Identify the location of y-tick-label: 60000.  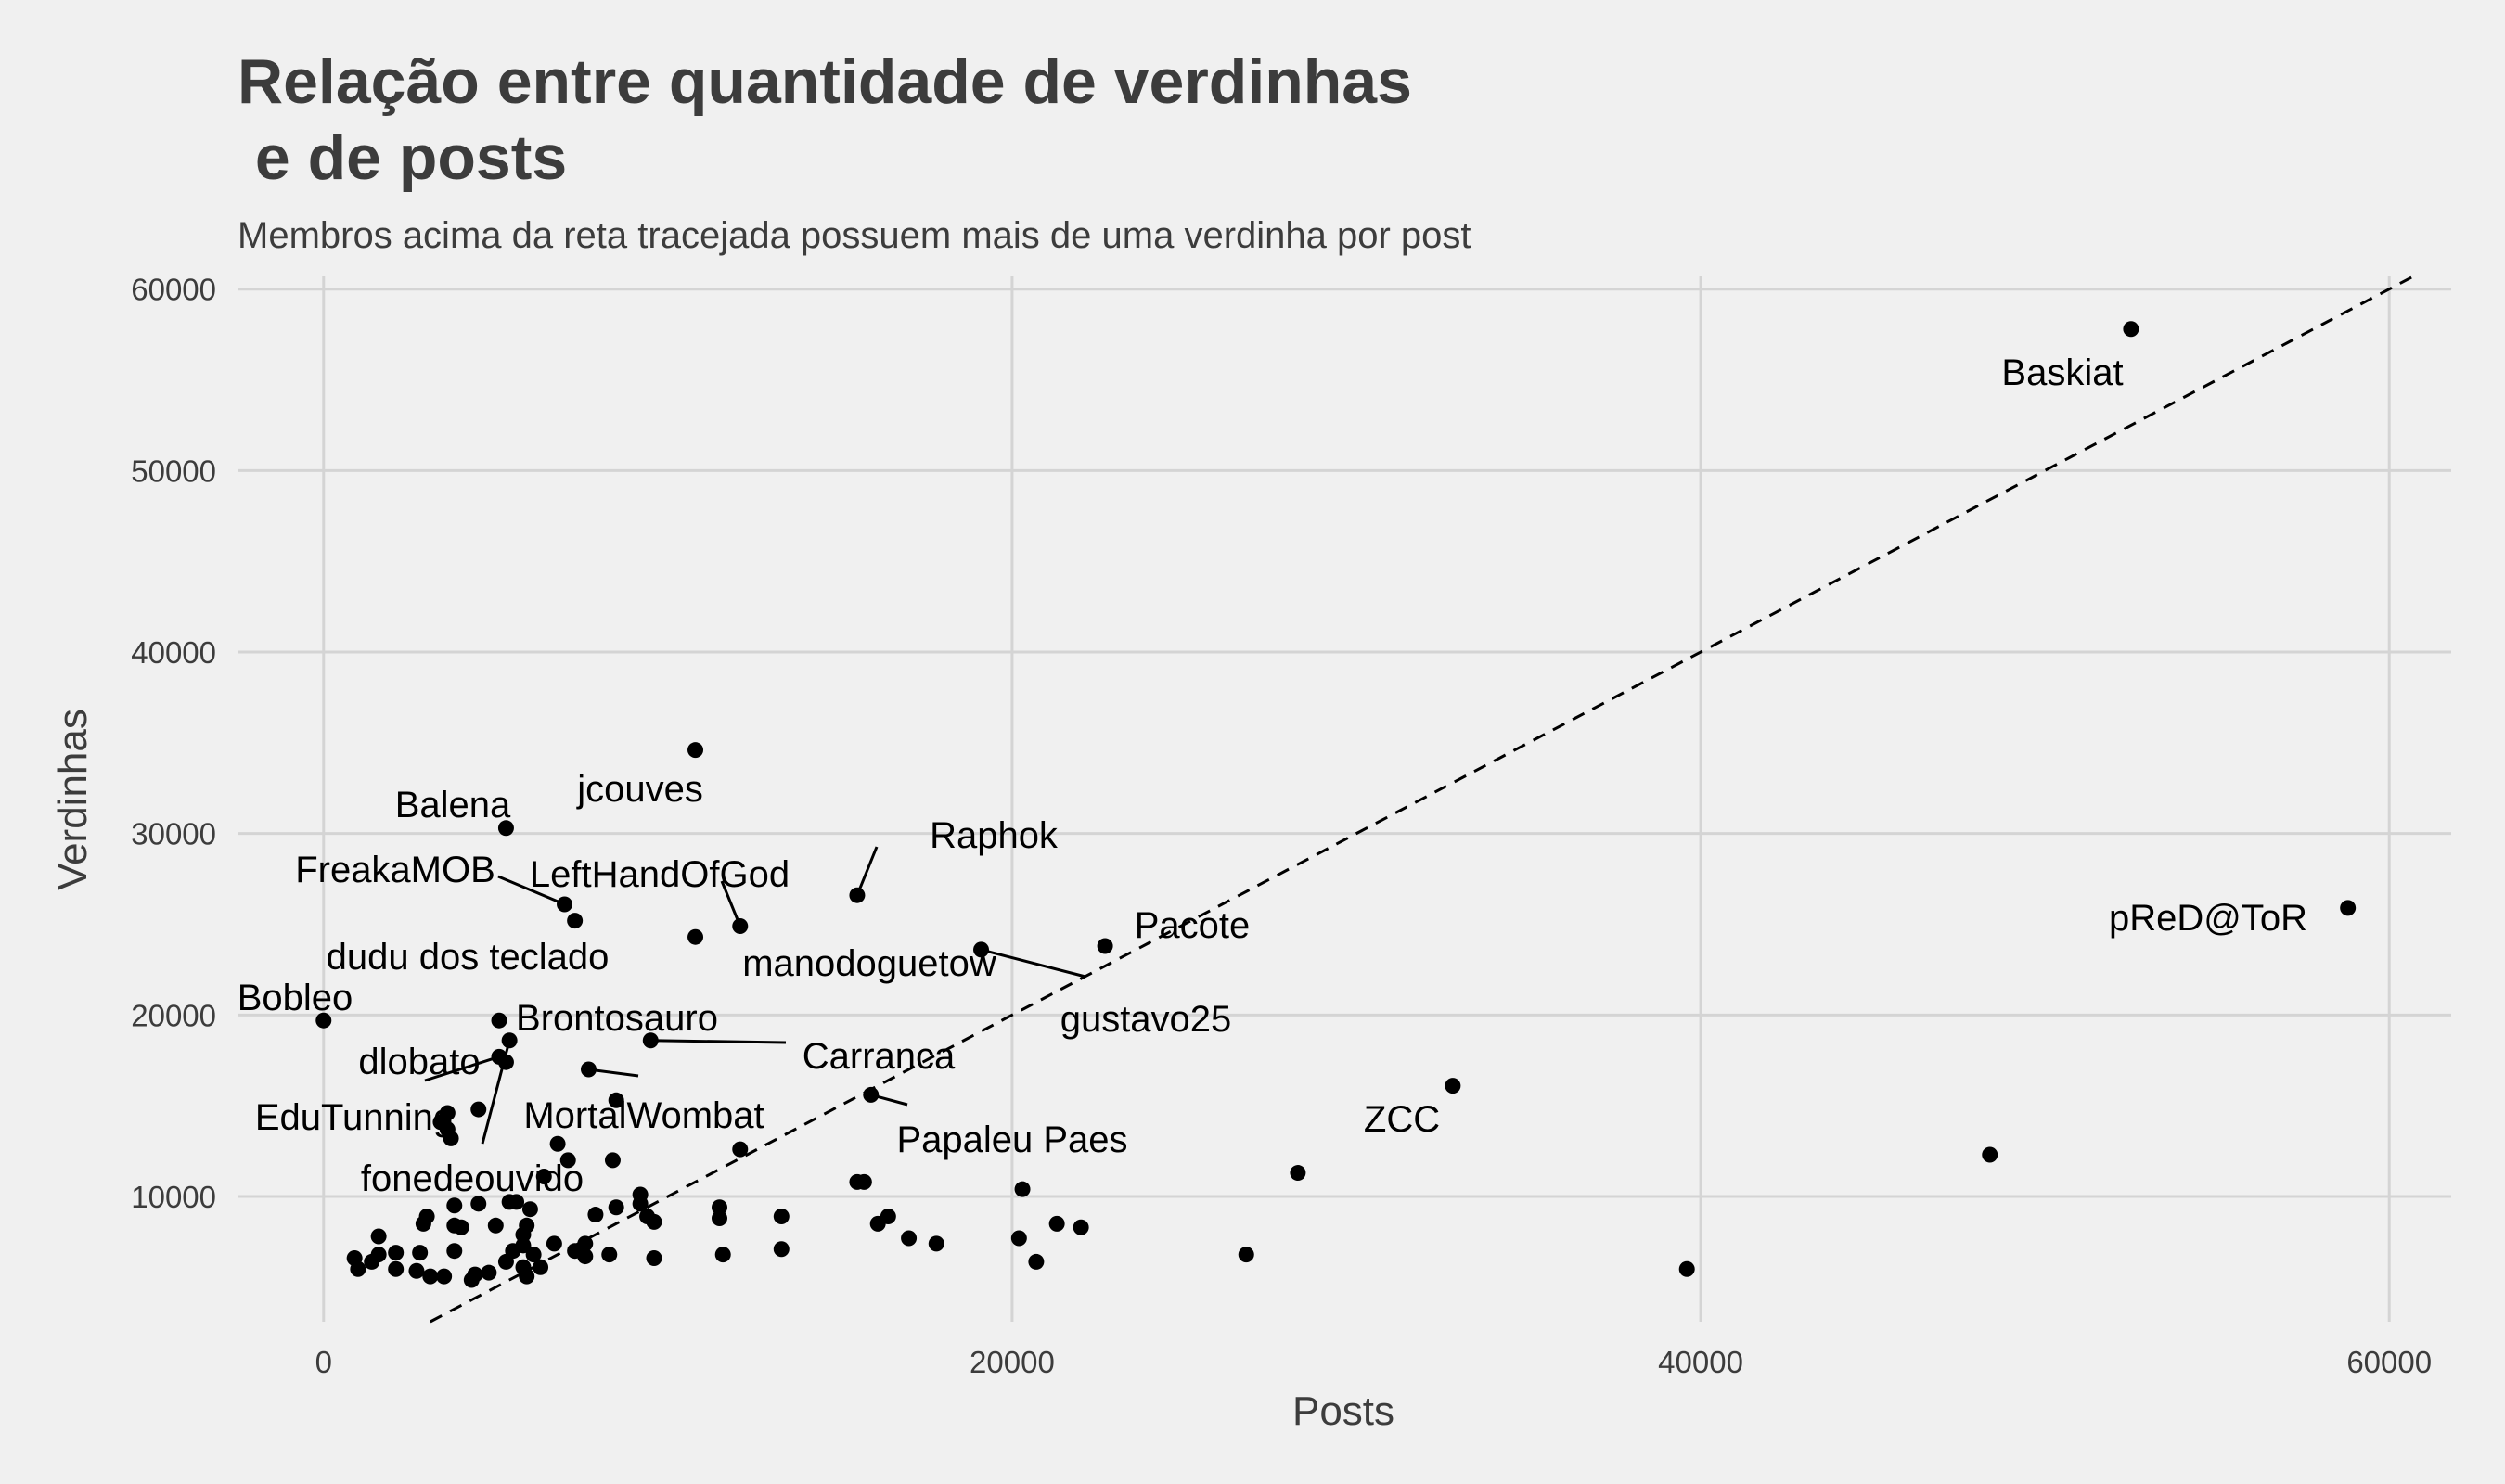
(174, 290).